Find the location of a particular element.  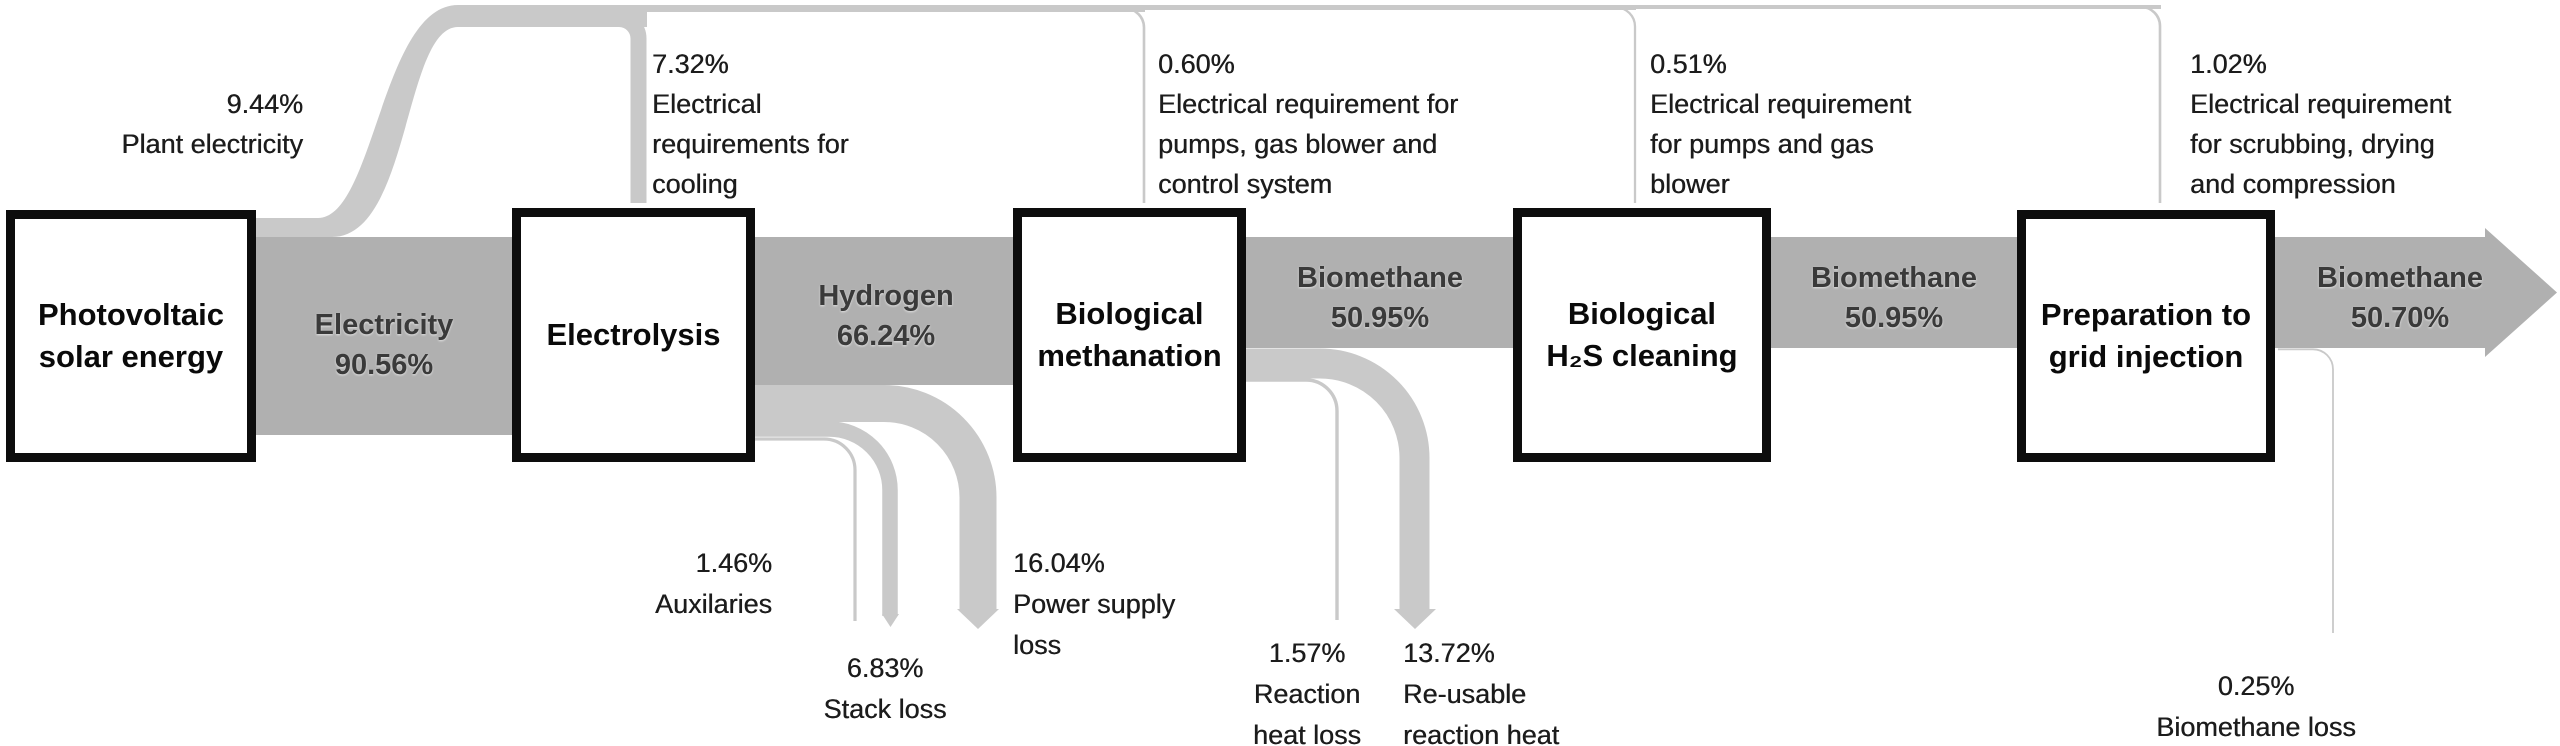

label-line: Stack loss is located at coordinates (885, 709).